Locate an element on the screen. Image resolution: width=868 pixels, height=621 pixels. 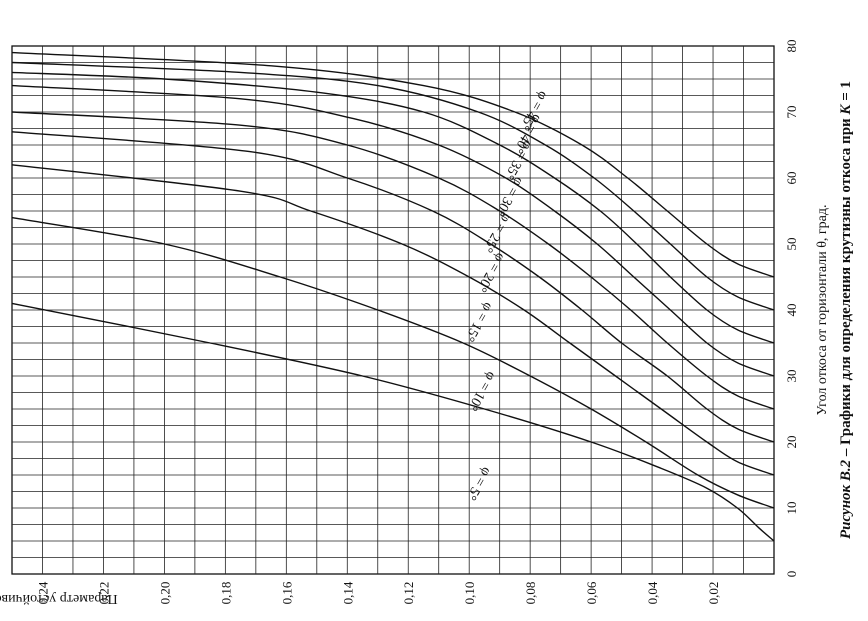
x-tick-label: 70 is located at coordinates (791, 112).